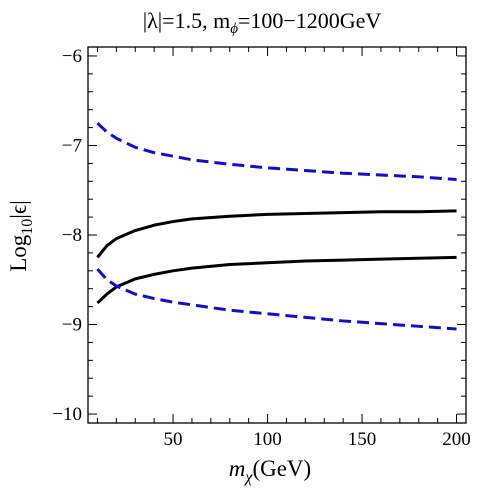 This screenshot has width=500, height=493. What do you see at coordinates (270, 471) in the screenshot?
I see `x-axis-label: mχ(GeV)` at bounding box center [270, 471].